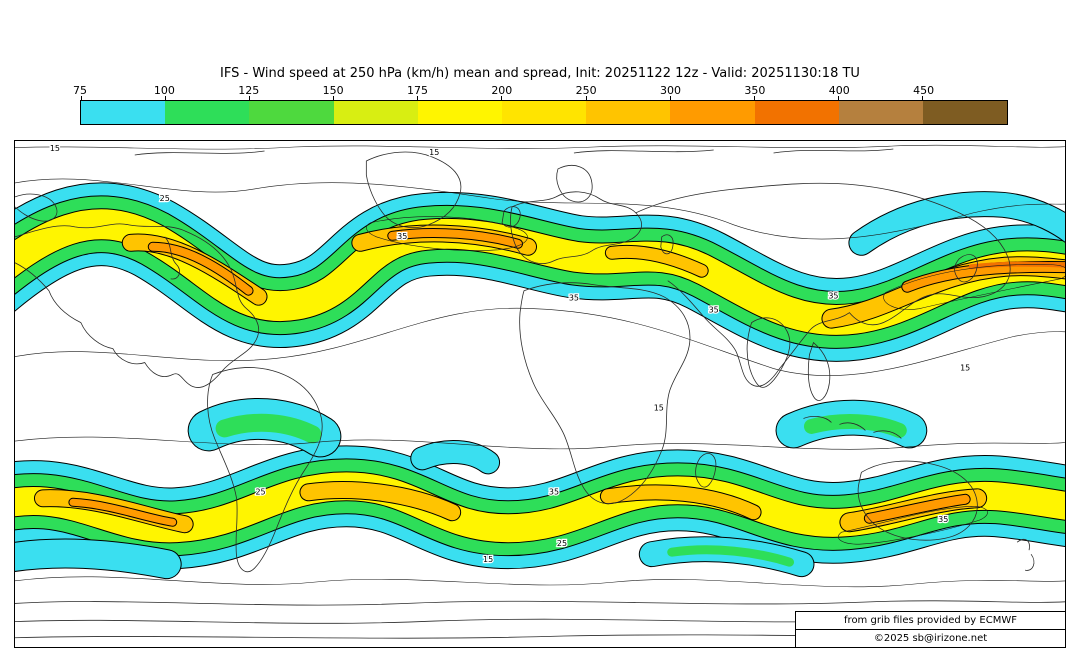  Describe the element at coordinates (586, 90) in the screenshot. I see `colorbar-tick-label: 250` at that location.